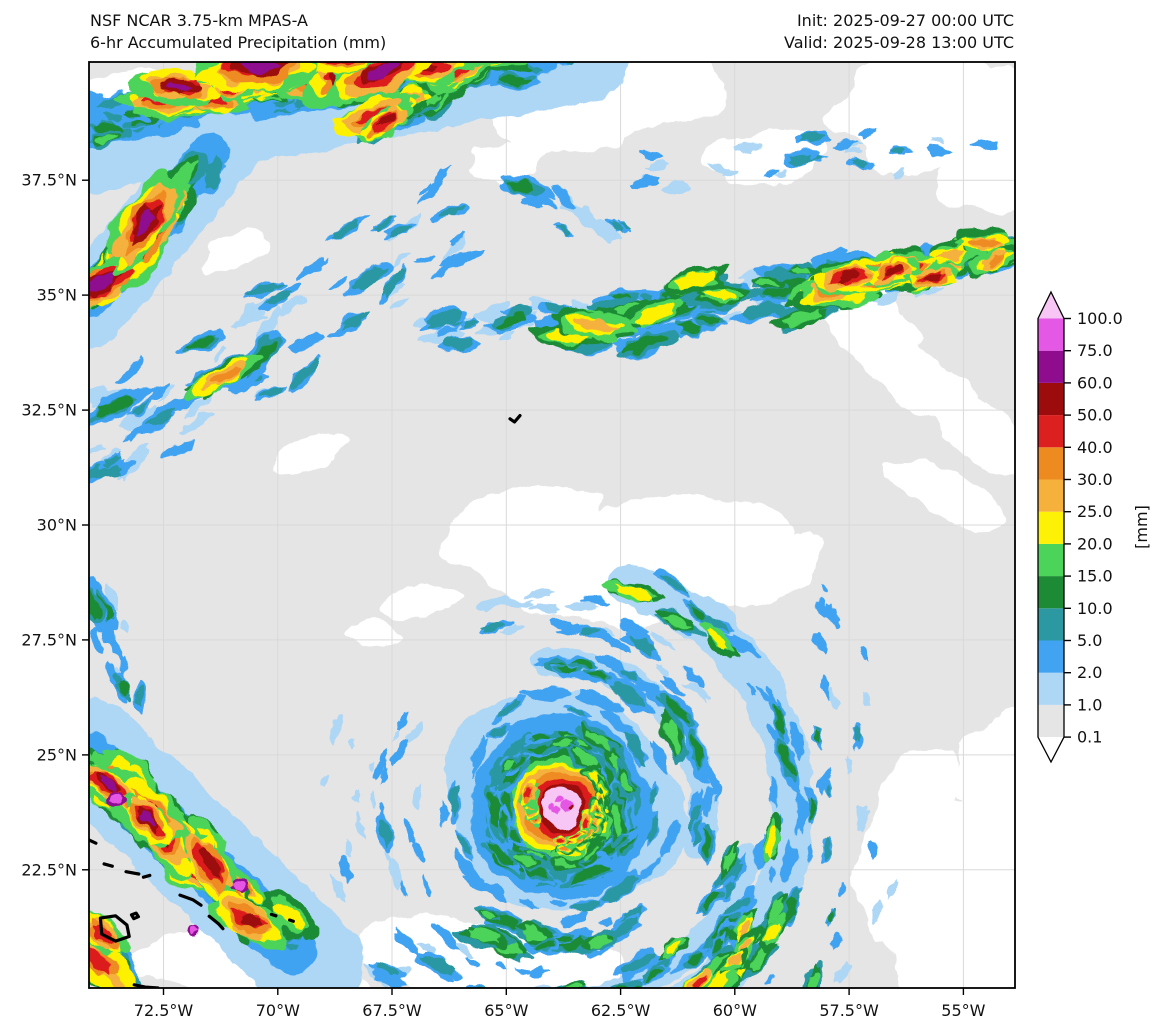  What do you see at coordinates (735, 1010) in the screenshot?
I see `x-tick-label: 60°W` at bounding box center [735, 1010].